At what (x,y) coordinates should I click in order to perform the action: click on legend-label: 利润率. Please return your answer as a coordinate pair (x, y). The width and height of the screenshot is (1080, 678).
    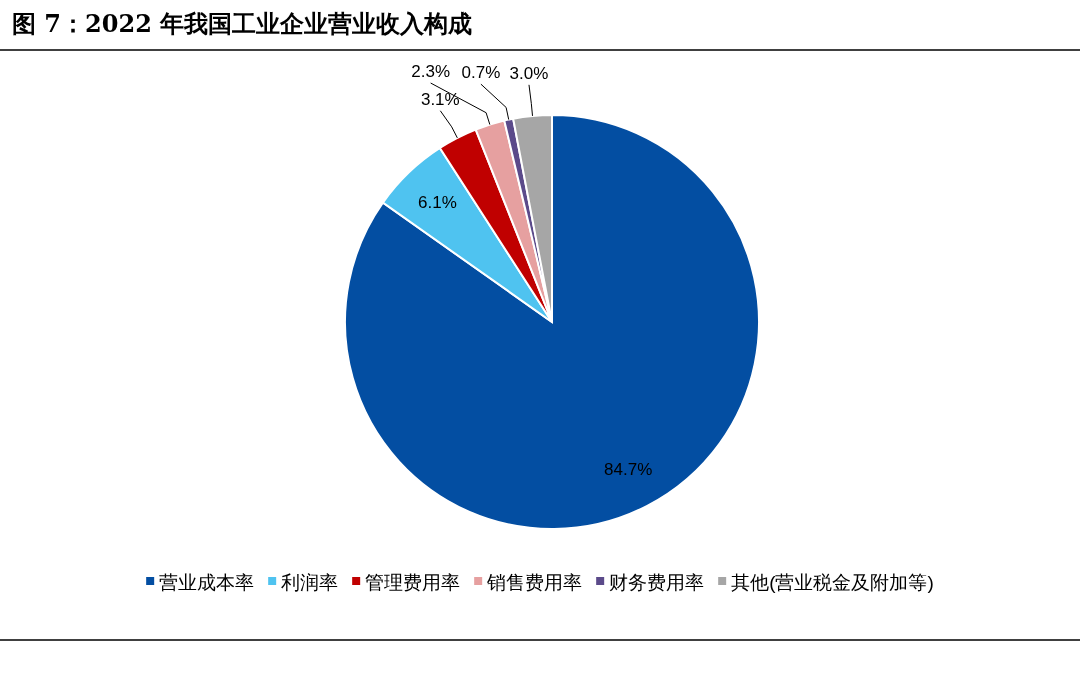
    Looking at the image, I should click on (310, 582).